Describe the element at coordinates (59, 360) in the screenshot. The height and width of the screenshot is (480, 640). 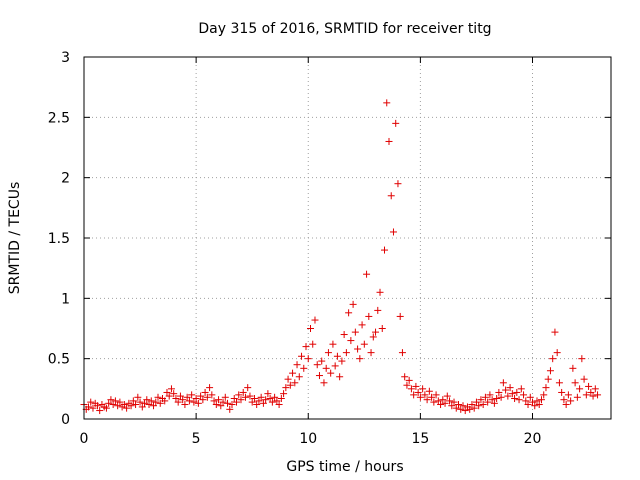
I see `y-tick-label: 0.5` at that location.